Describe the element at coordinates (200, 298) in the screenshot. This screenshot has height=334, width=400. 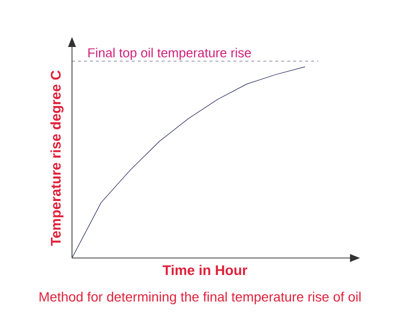
I see `text: Method for determining the final temperature rise of oil` at that location.